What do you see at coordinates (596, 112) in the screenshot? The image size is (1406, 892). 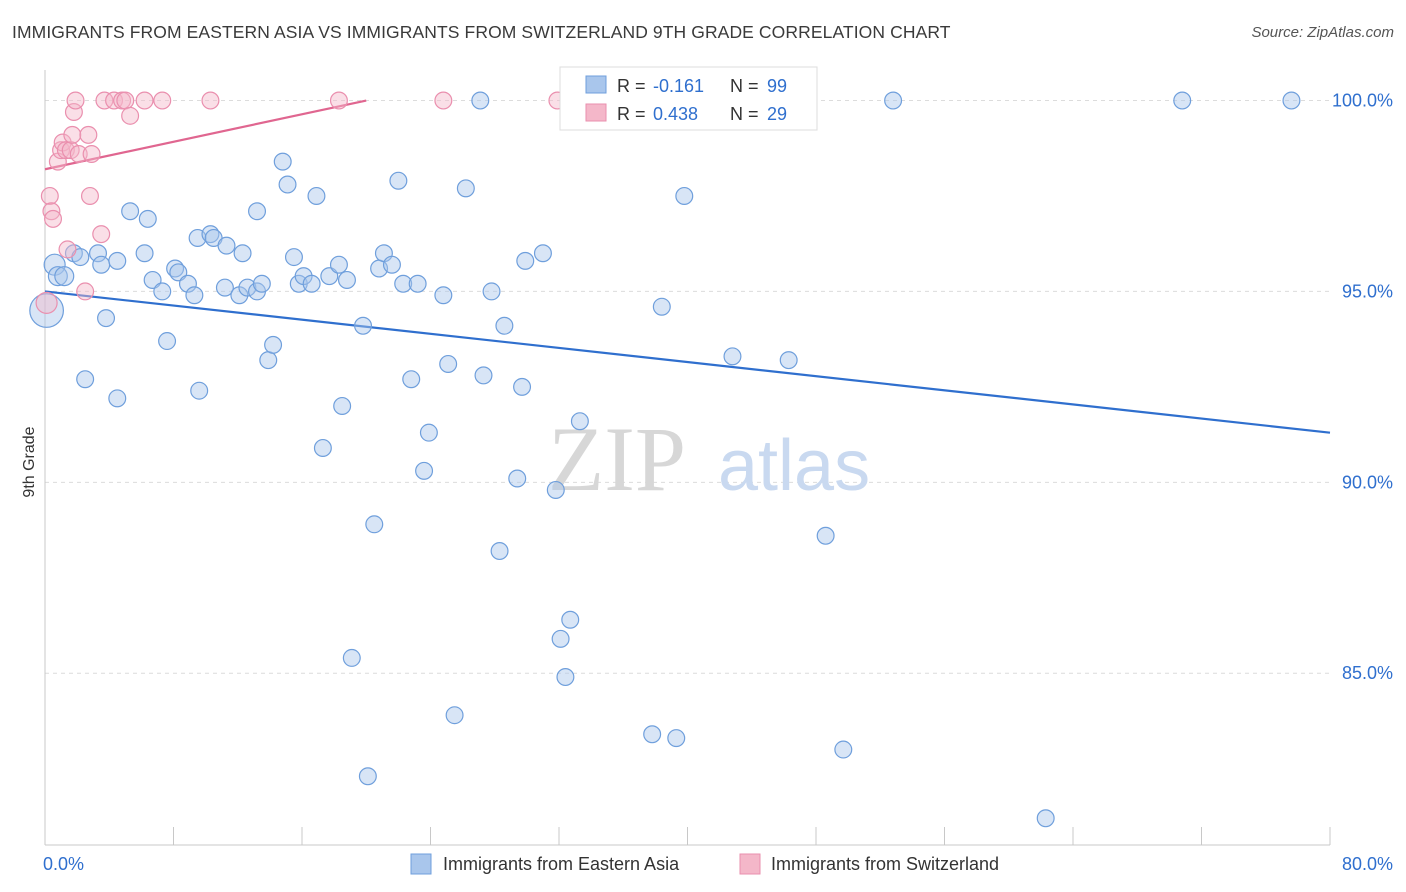 I see `stats-swatch-pink` at bounding box center [596, 112].